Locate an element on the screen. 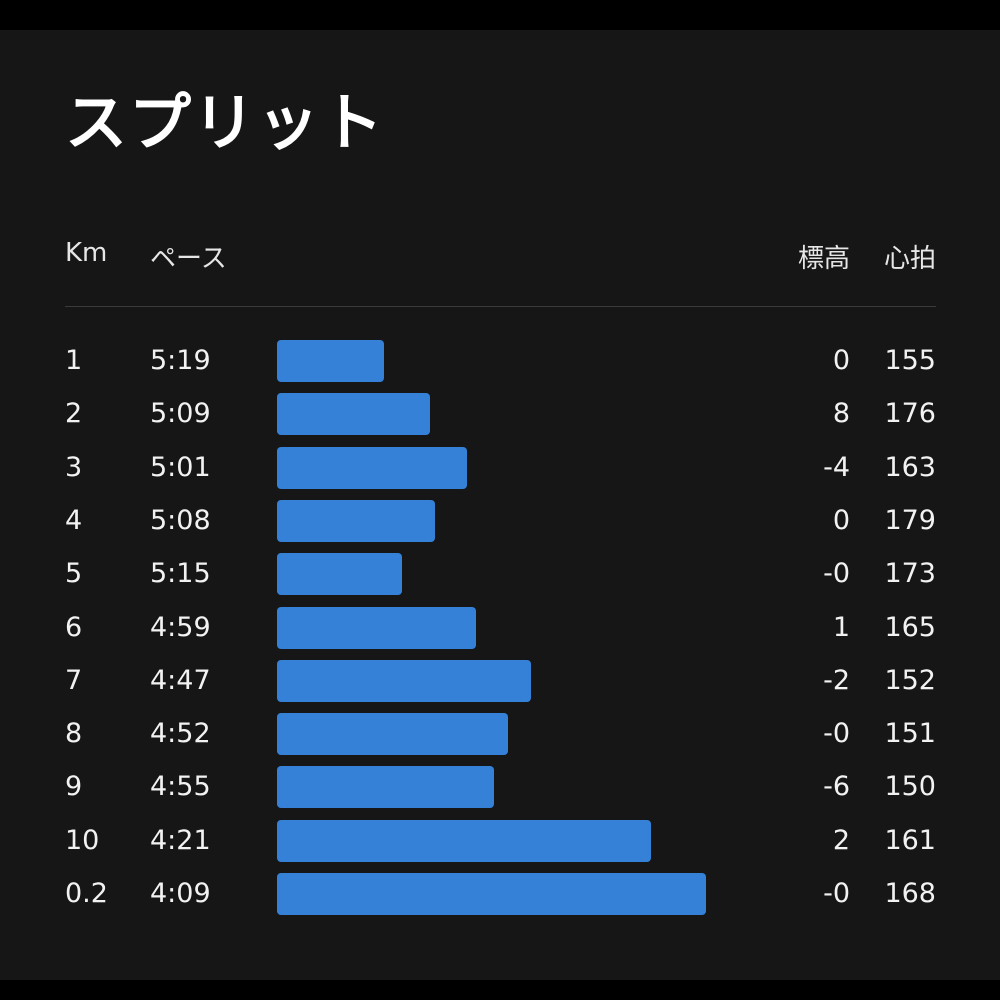  split-row: 8 4:52 -0 151 is located at coordinates (500, 739).